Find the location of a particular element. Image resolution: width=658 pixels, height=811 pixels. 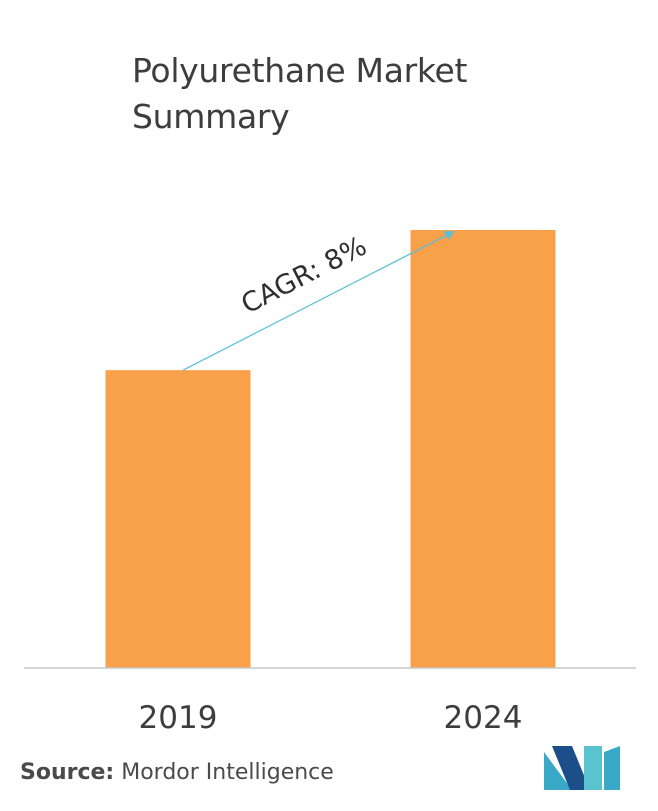

cagr-arrow is located at coordinates (318, 301).